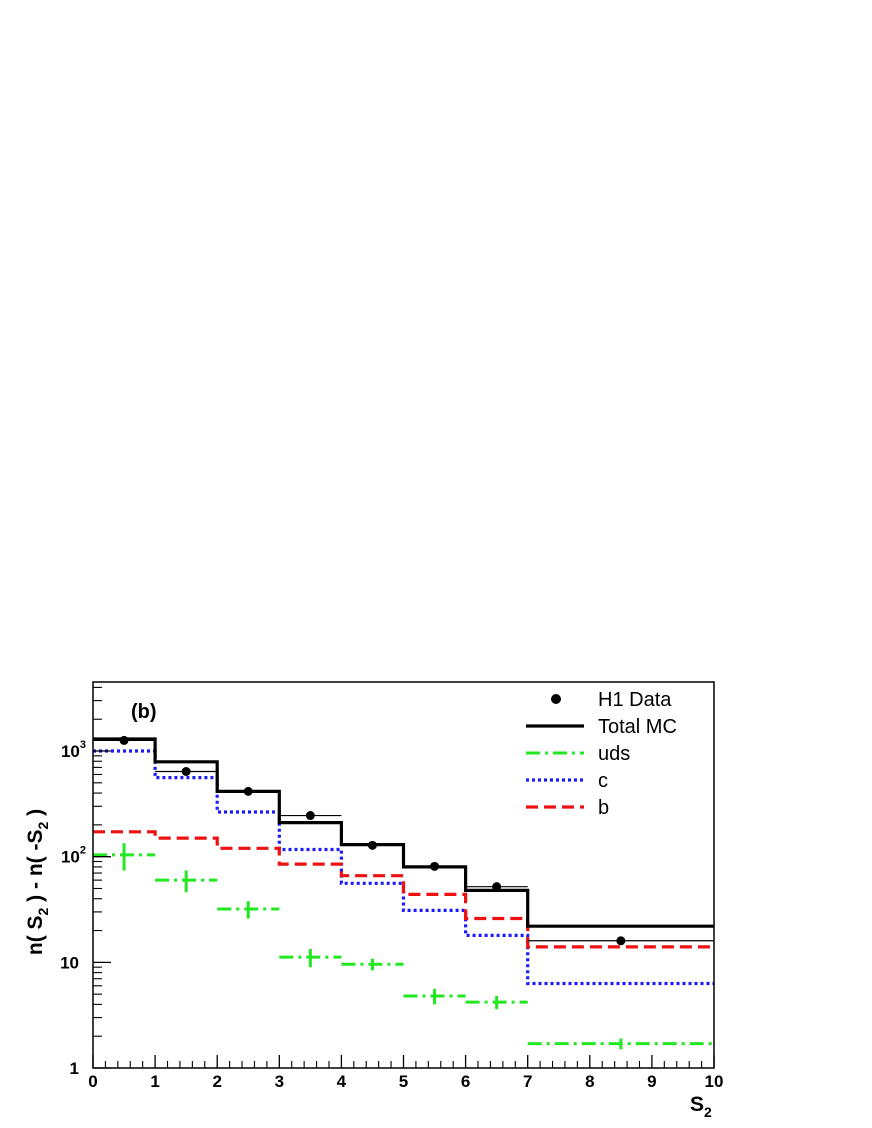  What do you see at coordinates (614, 754) in the screenshot?
I see `legend-label: uds` at bounding box center [614, 754].